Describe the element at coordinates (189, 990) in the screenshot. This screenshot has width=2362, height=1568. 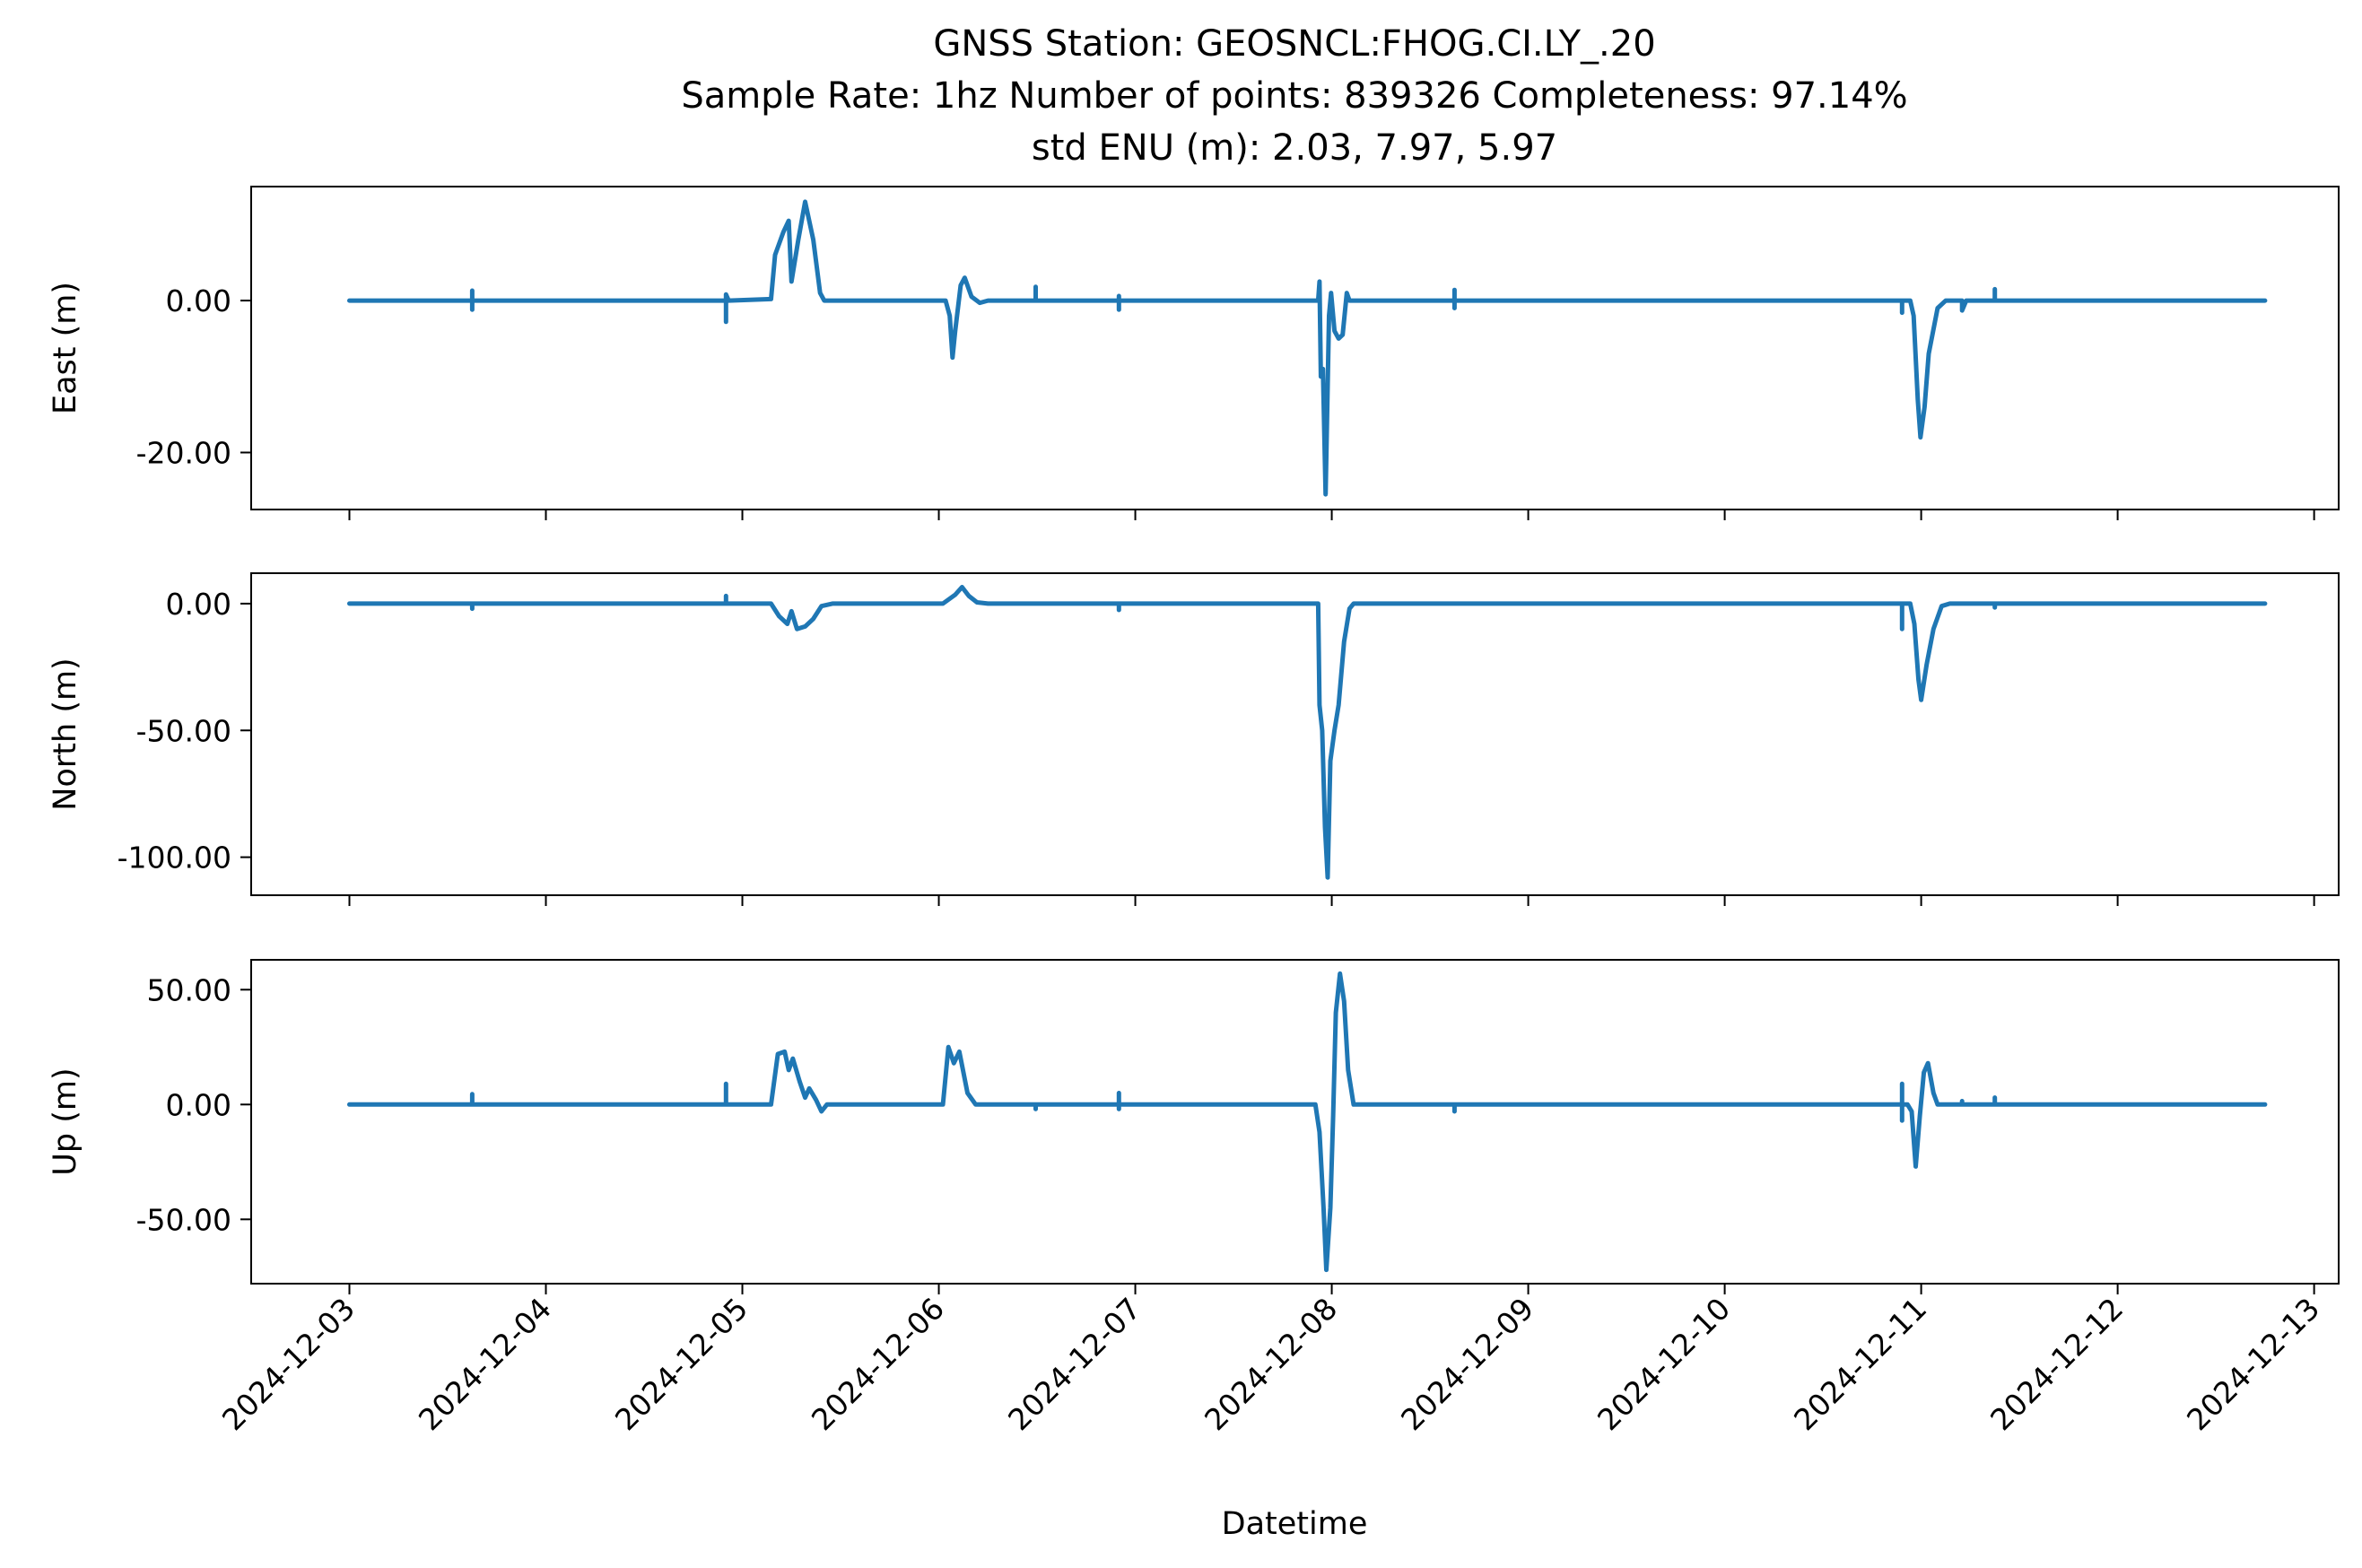
I see `y-tick-label-2-0: 50.00` at that location.